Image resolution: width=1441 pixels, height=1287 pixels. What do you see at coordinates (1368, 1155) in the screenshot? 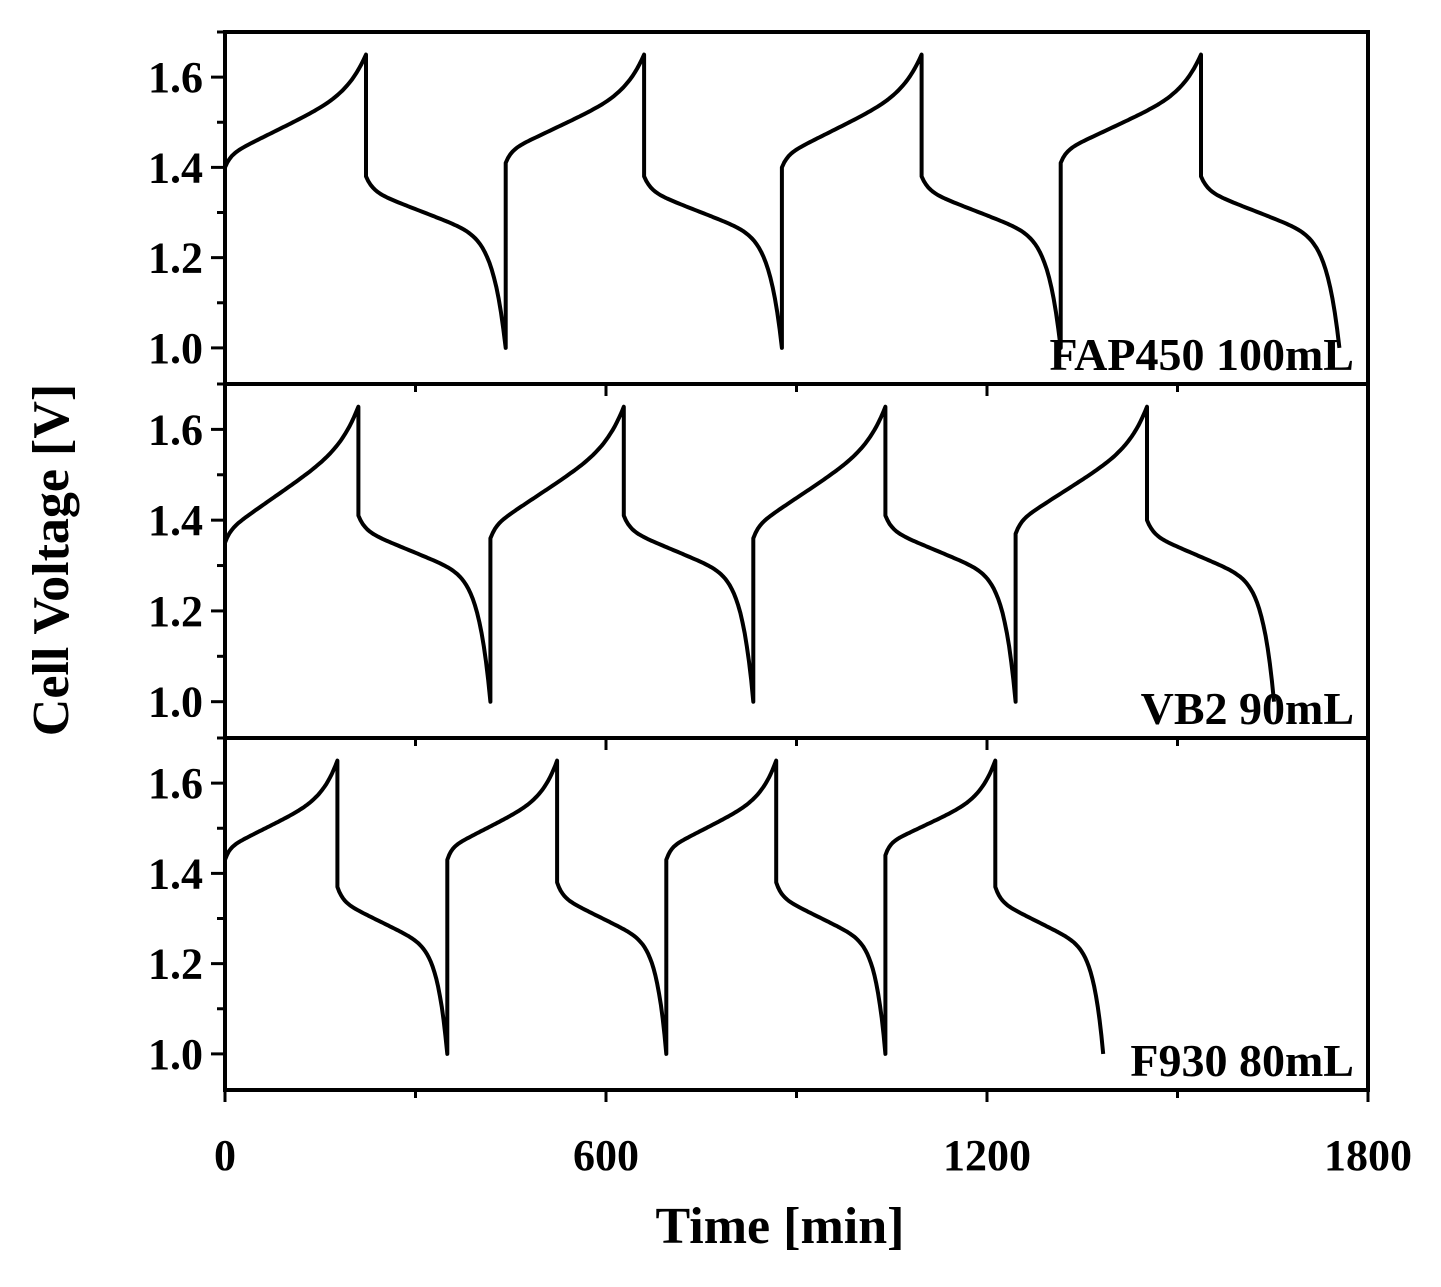
I see `x-tick-label: 1800` at bounding box center [1368, 1155].